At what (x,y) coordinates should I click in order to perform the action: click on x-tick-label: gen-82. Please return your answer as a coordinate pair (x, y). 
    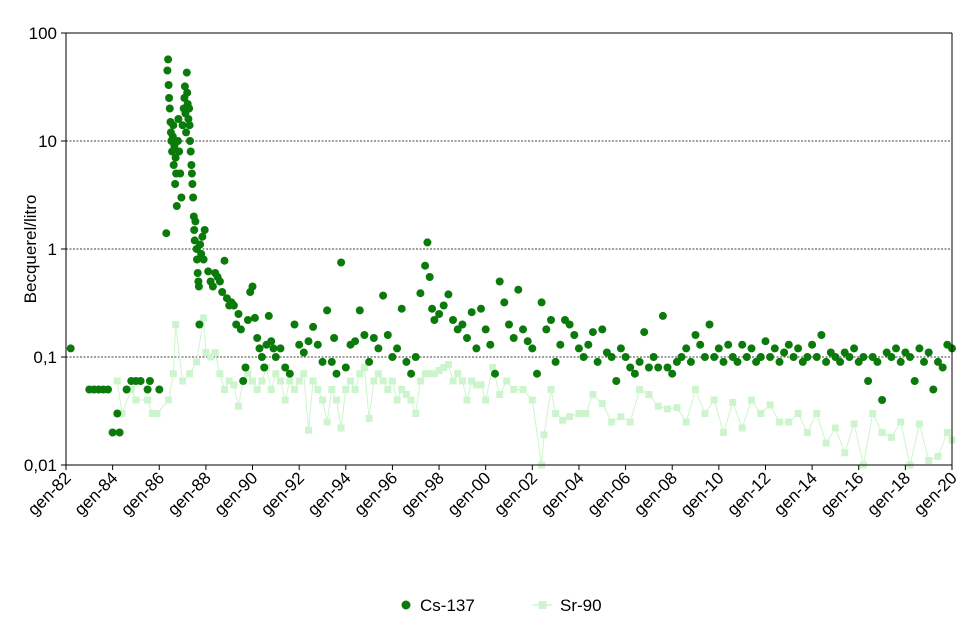
    Looking at the image, I should click on (49, 493).